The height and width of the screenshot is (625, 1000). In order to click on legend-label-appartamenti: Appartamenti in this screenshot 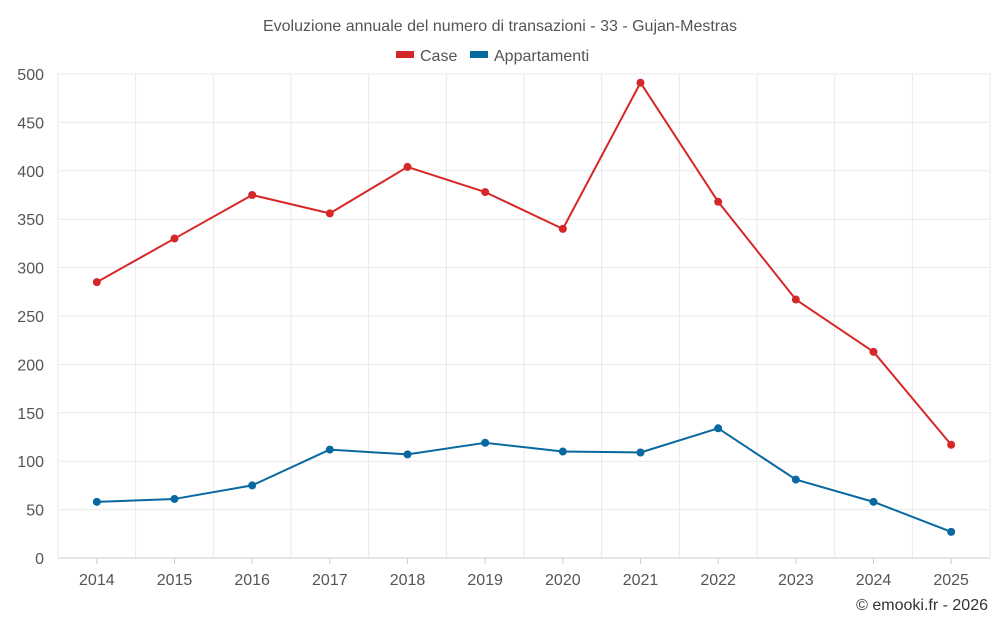, I will do `click(541, 56)`.